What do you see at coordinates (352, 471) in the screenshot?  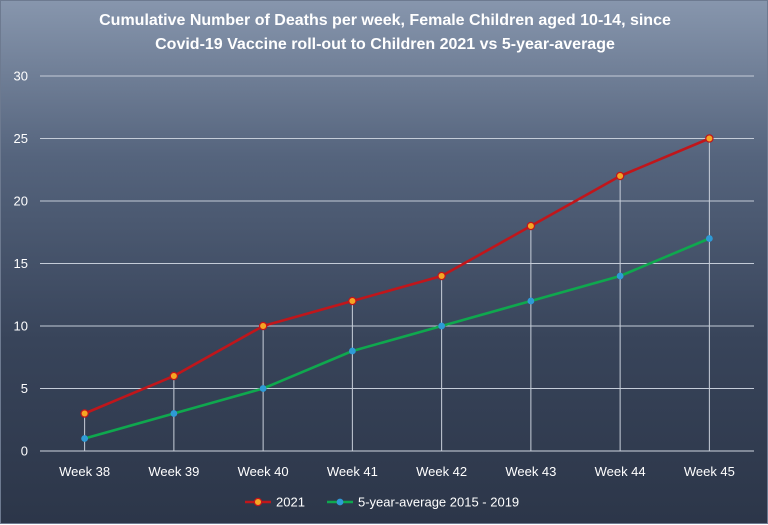 I see `x-tick-label: Week 41` at bounding box center [352, 471].